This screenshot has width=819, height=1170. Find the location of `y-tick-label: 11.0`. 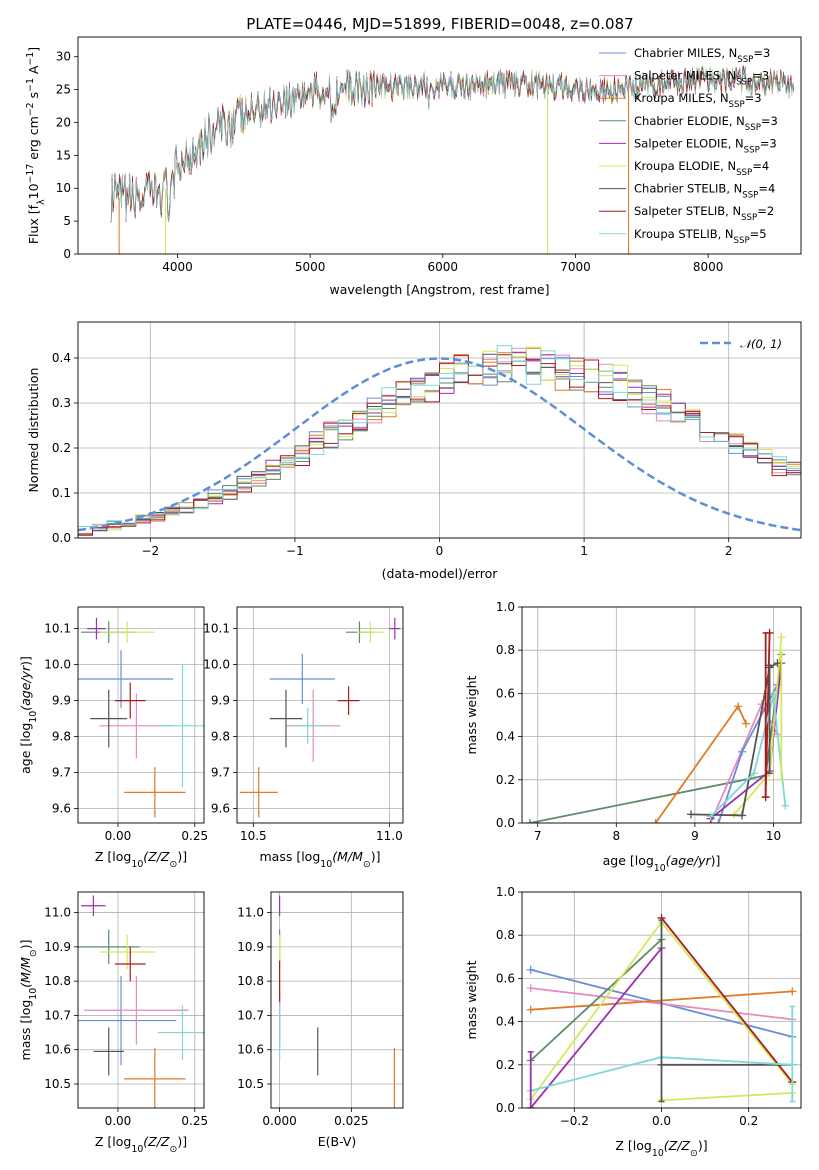

y-tick-label: 11.0 is located at coordinates (57, 913).